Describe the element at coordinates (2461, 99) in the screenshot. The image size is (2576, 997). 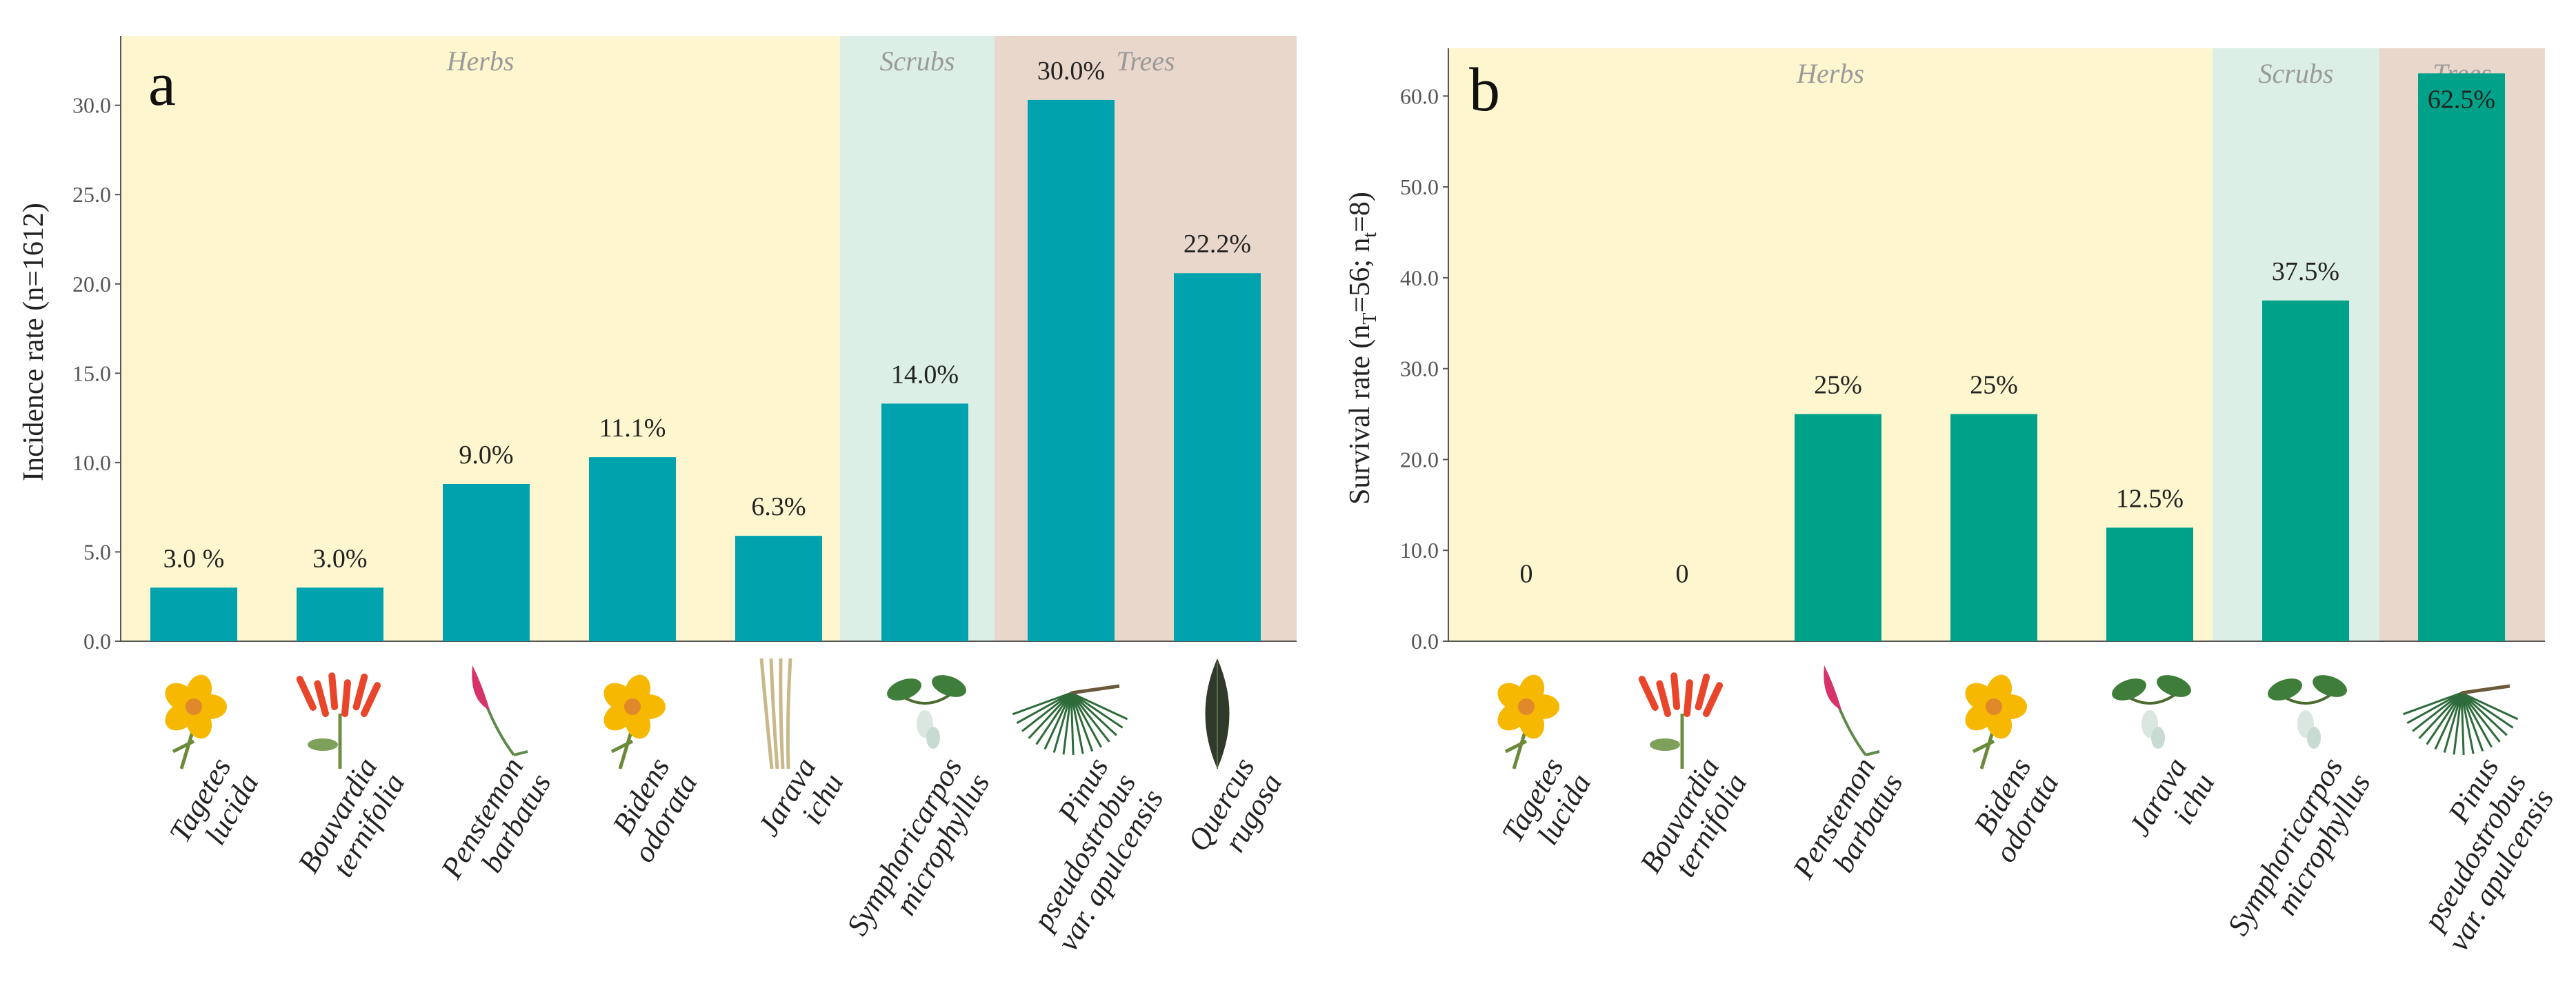
I see `bar-data-label: 62.5%` at that location.